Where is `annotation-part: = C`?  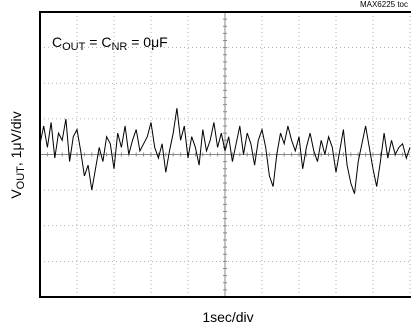
annotation-part: = C is located at coordinates (98, 42).